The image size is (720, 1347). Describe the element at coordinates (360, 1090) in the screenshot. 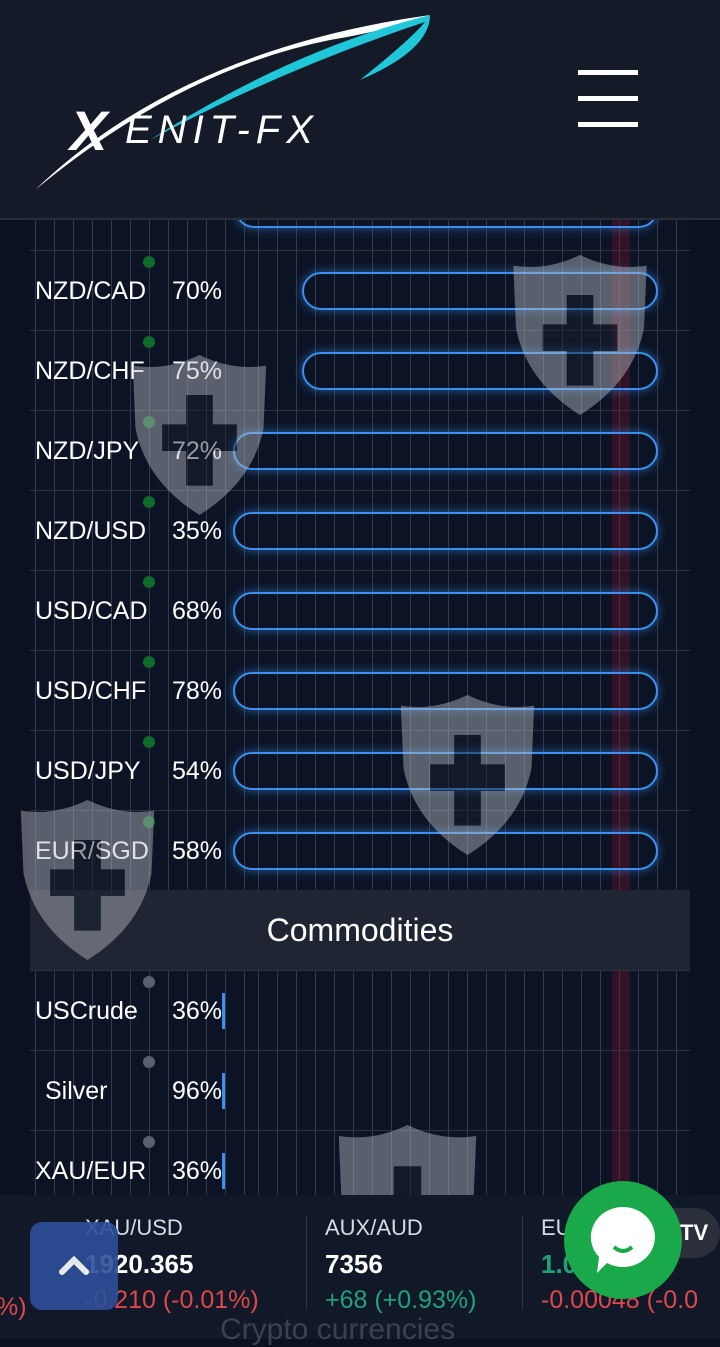

I see `table-row: Silver 96%` at that location.